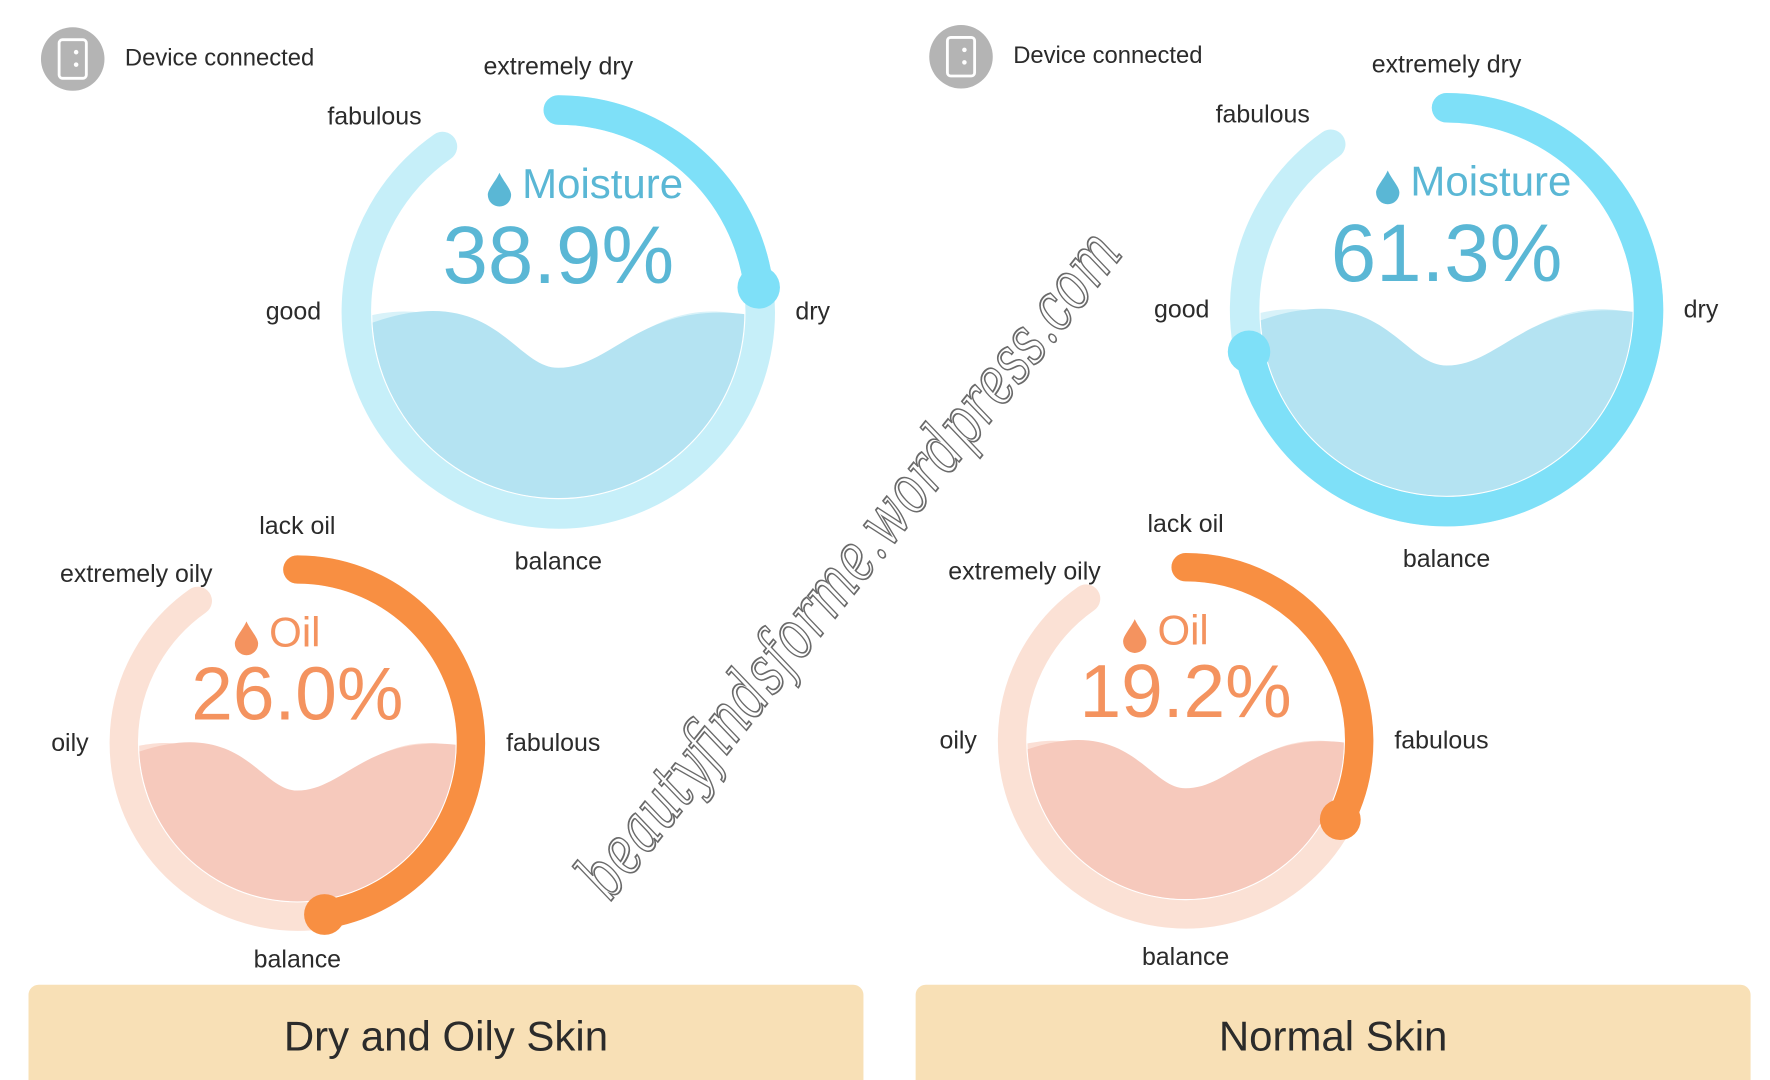 The width and height of the screenshot is (1770, 1080). Describe the element at coordinates (1447, 253) in the screenshot. I see `gauge-value: 61.3%` at that location.